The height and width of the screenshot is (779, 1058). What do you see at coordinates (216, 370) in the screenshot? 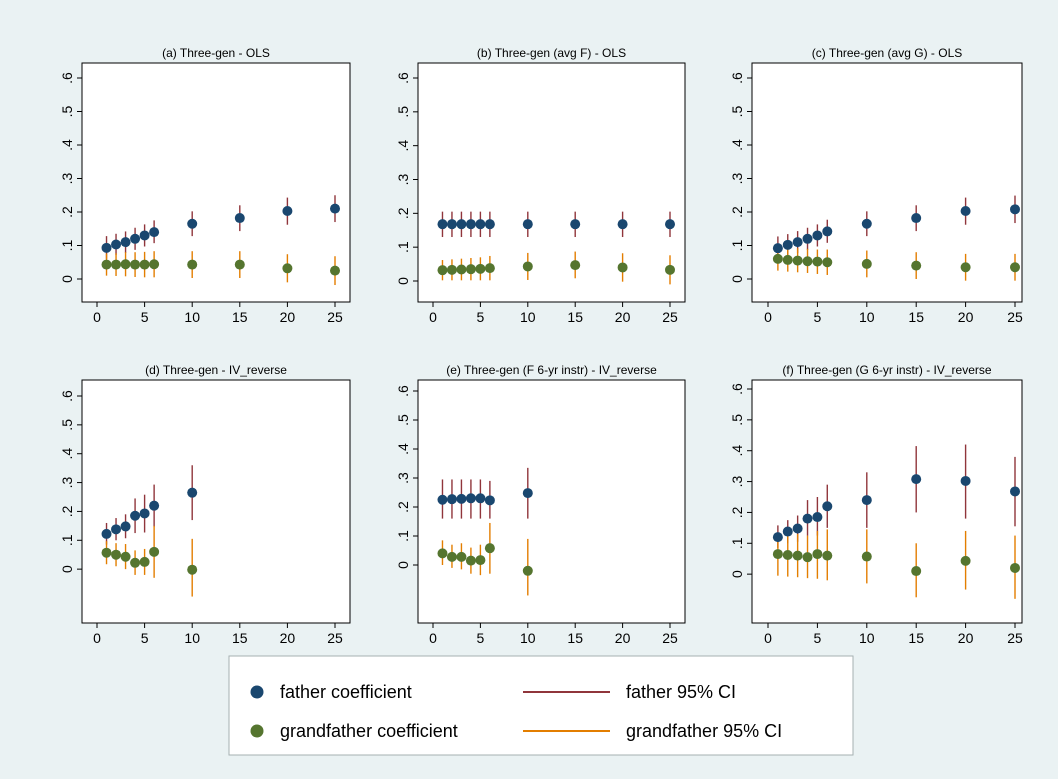
I see `panel-title: (d) Three-gen - IV_reverse` at bounding box center [216, 370].